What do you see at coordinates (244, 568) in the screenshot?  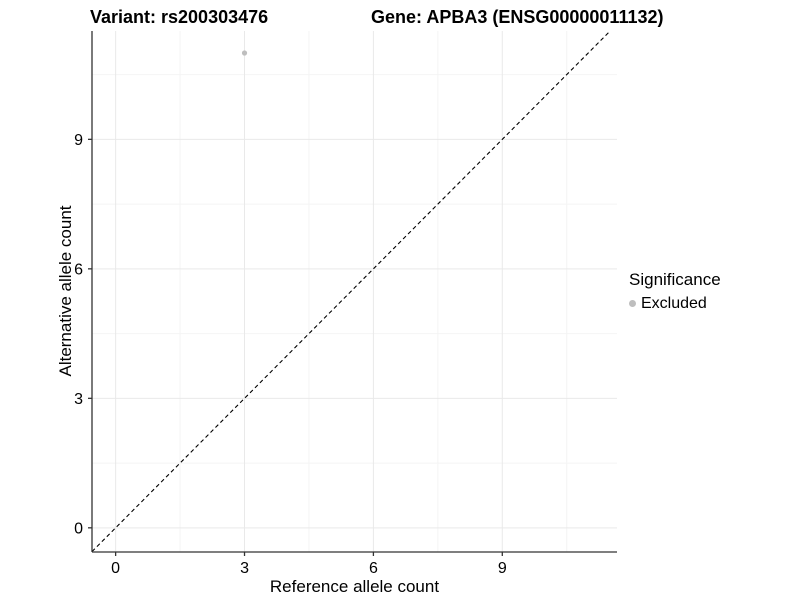 I see `x-tick-label: 3` at bounding box center [244, 568].